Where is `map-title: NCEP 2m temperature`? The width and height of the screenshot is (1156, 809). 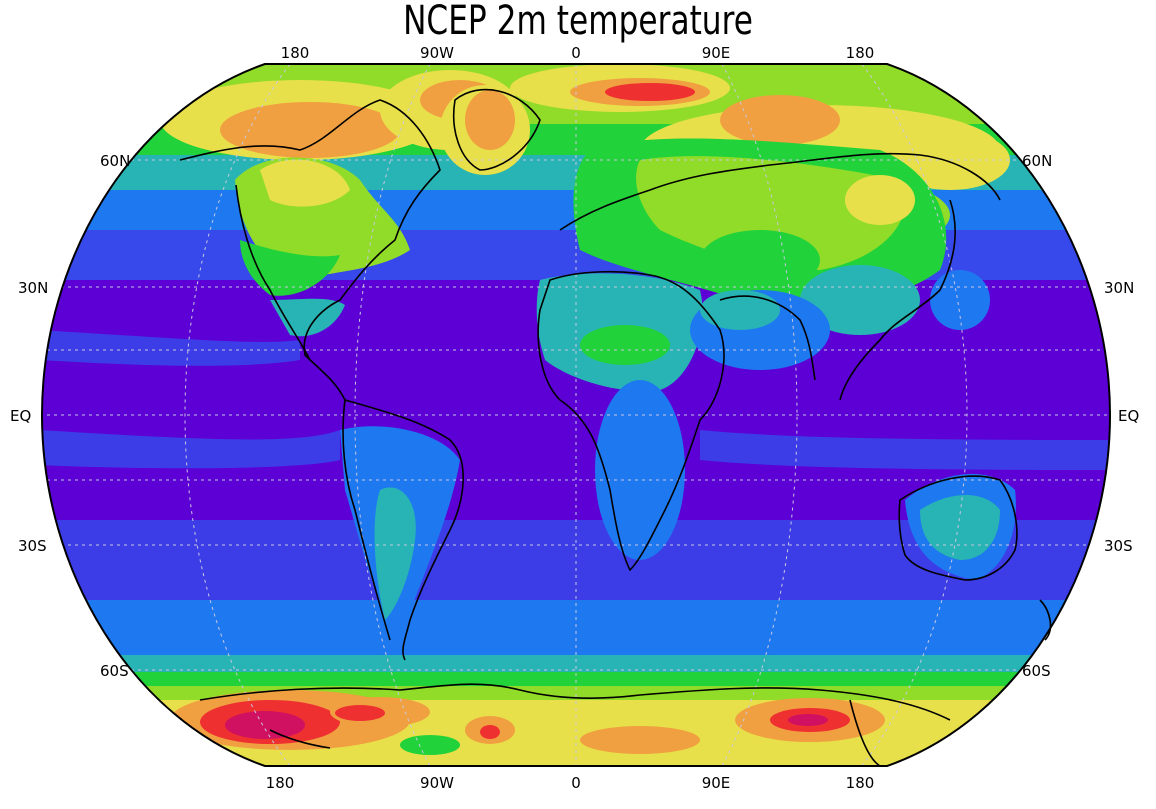 map-title: NCEP 2m temperature is located at coordinates (578, 22).